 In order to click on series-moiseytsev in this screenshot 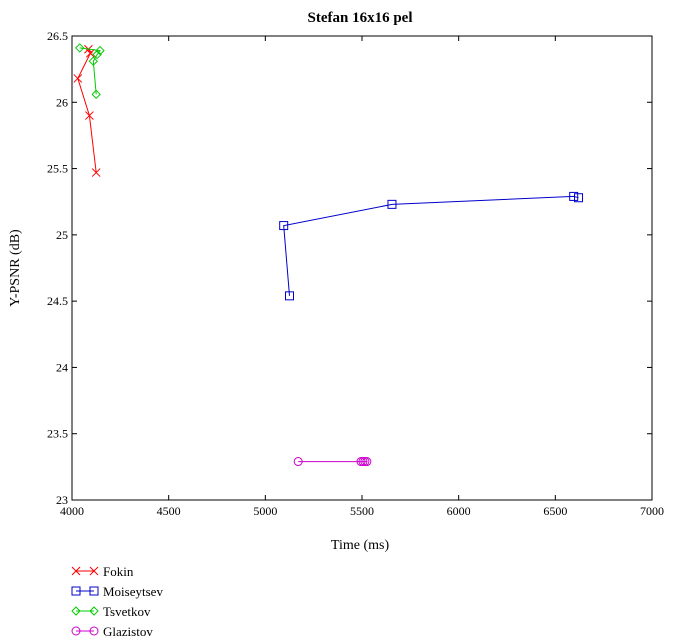, I will do `click(431, 246)`.